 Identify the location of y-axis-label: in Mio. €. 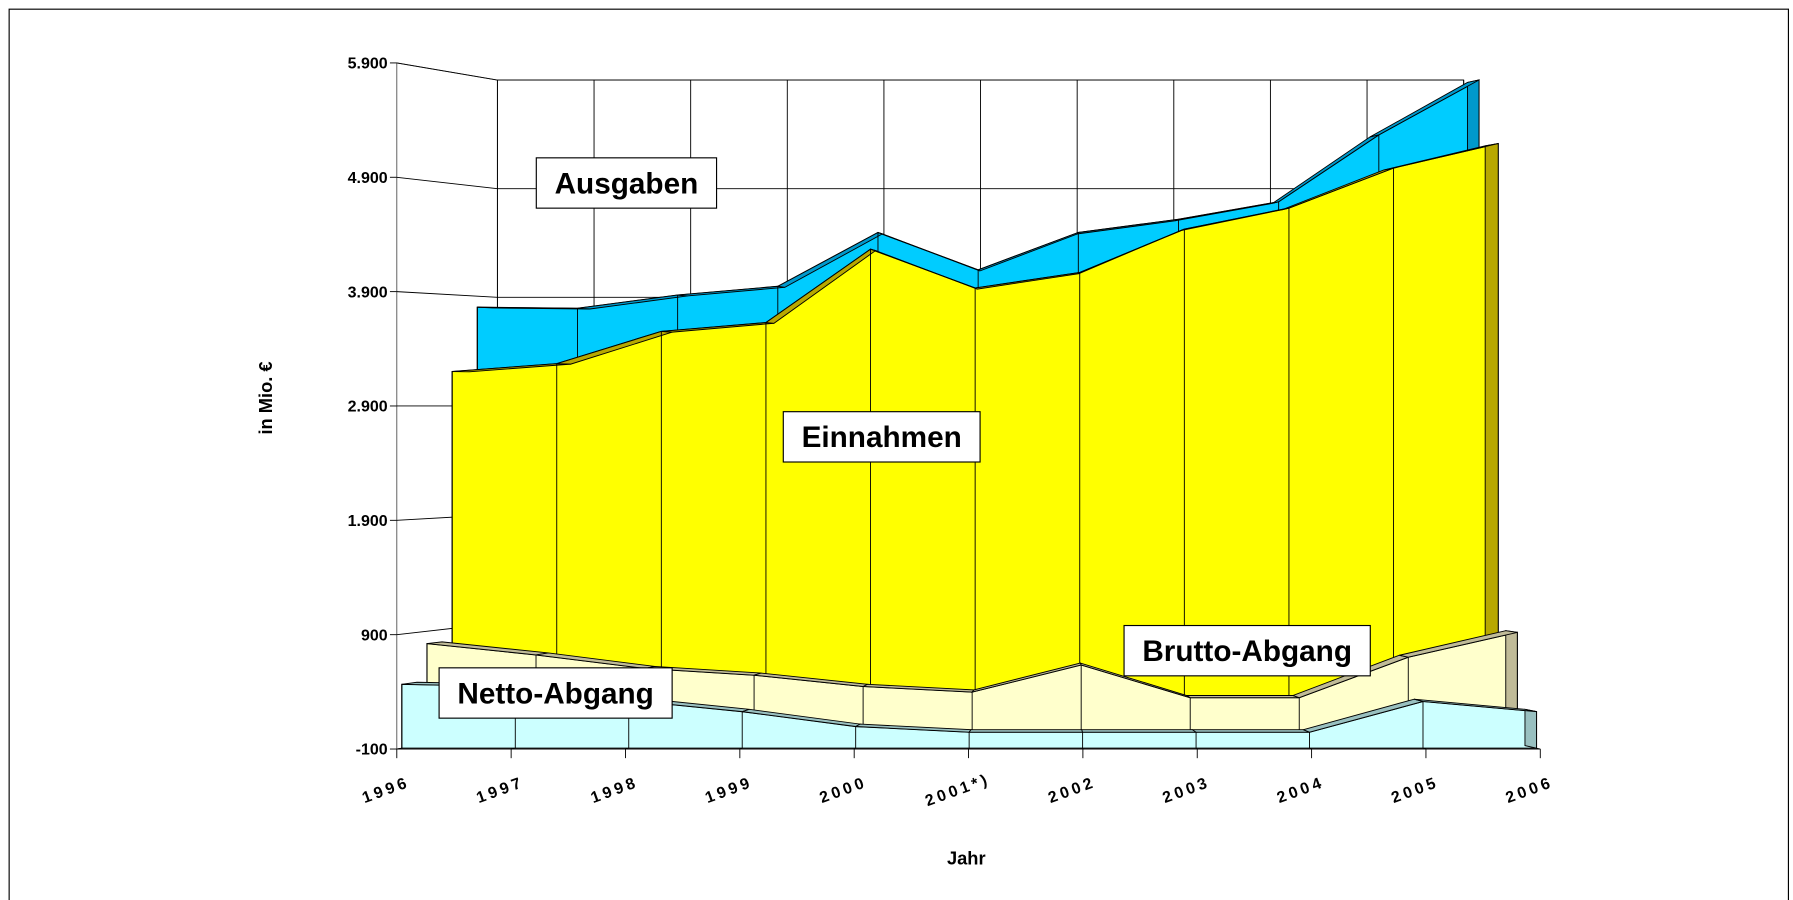
(265, 397).